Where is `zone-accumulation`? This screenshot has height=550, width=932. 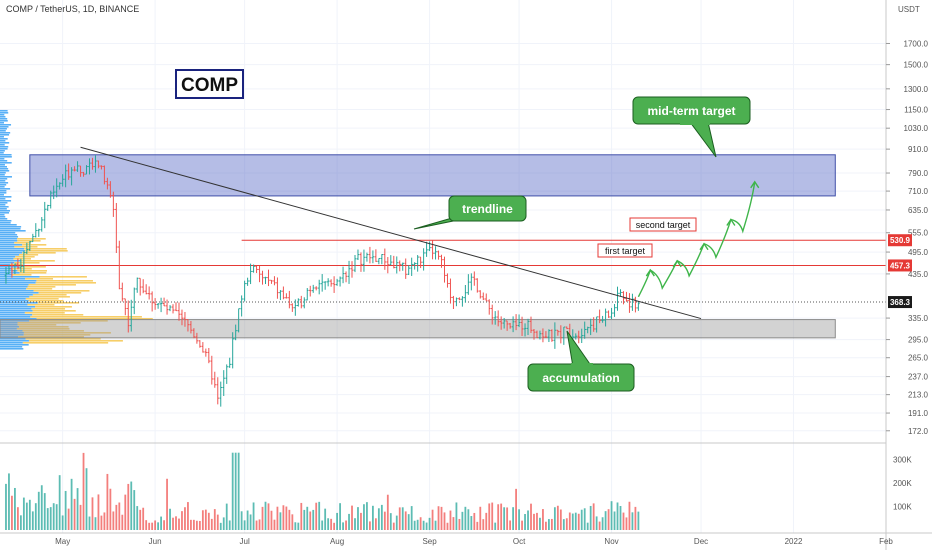 zone-accumulation is located at coordinates (418, 329).